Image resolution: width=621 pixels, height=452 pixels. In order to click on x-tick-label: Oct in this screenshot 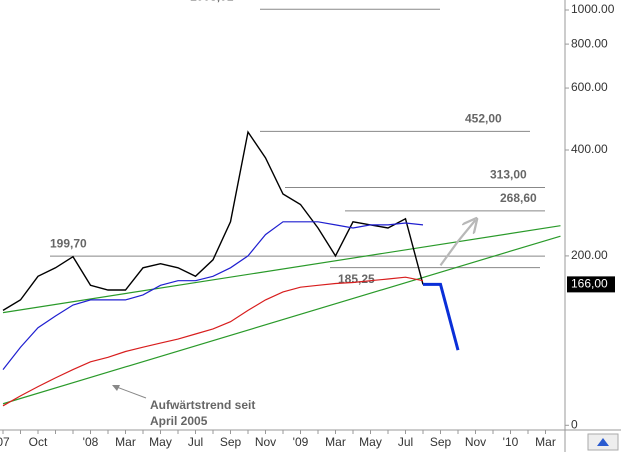, I will do `click(38, 442)`.